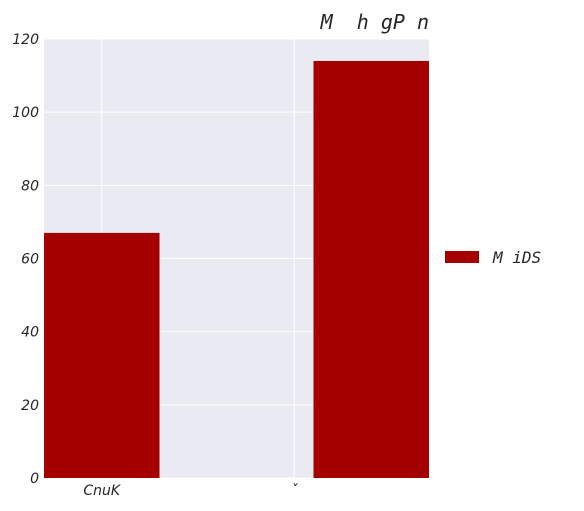 Image resolution: width=584 pixels, height=511 pixels. What do you see at coordinates (30, 406) in the screenshot?
I see `y-tick-label: 20` at bounding box center [30, 406].